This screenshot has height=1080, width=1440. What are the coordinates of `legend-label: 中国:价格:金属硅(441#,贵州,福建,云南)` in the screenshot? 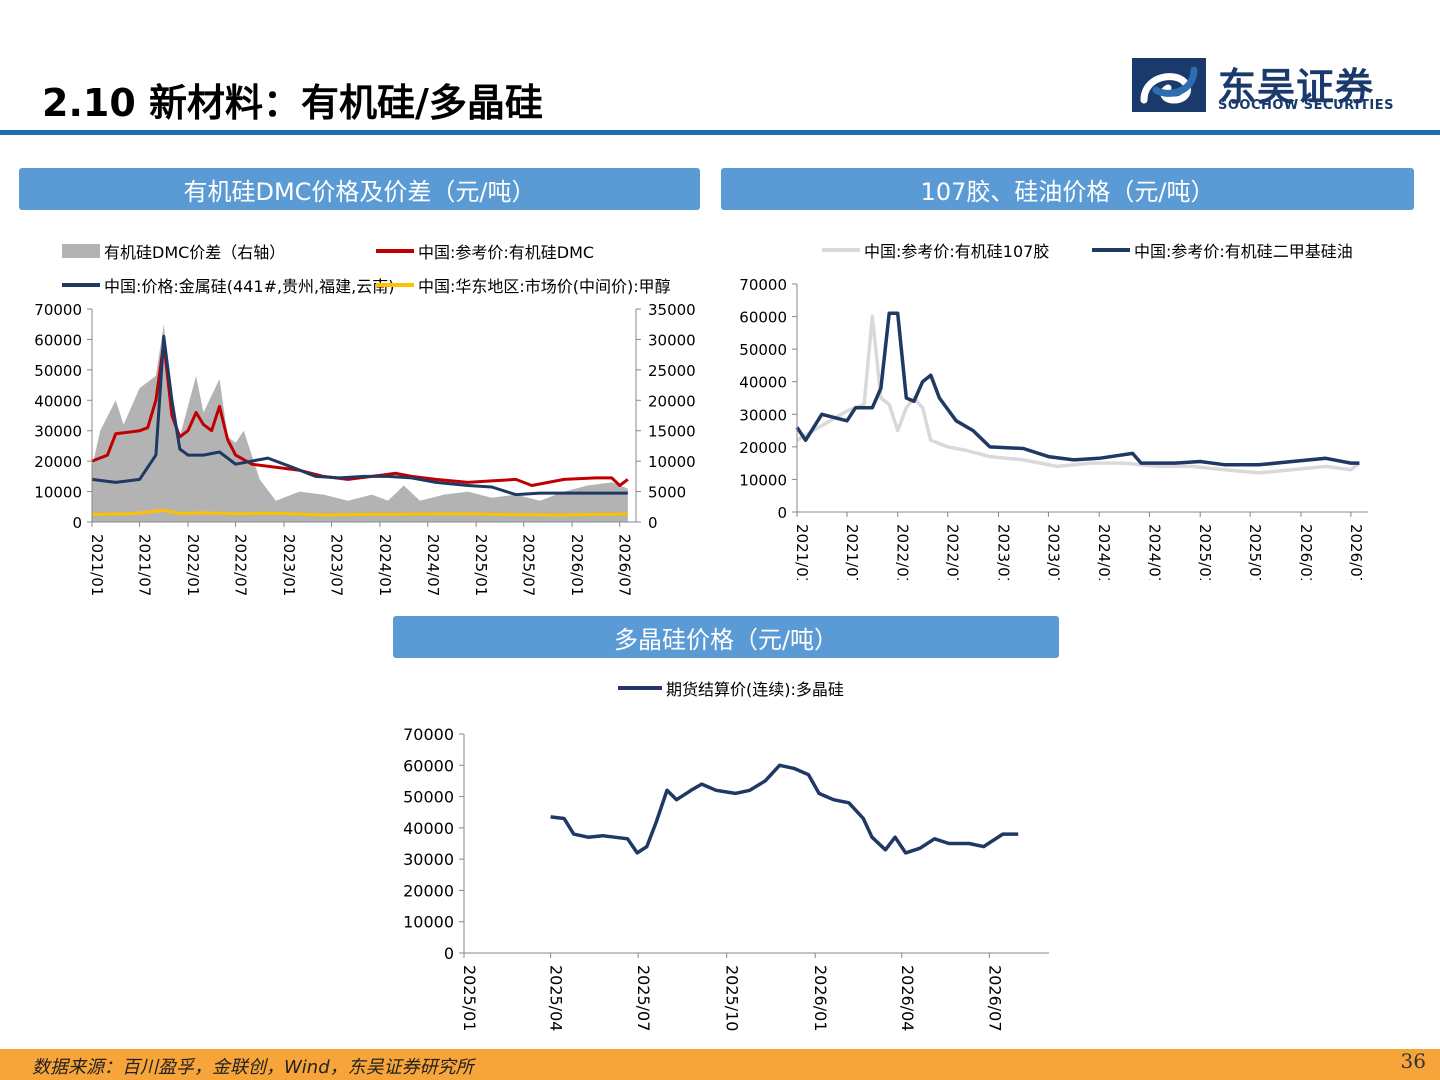 It's located at (249, 286).